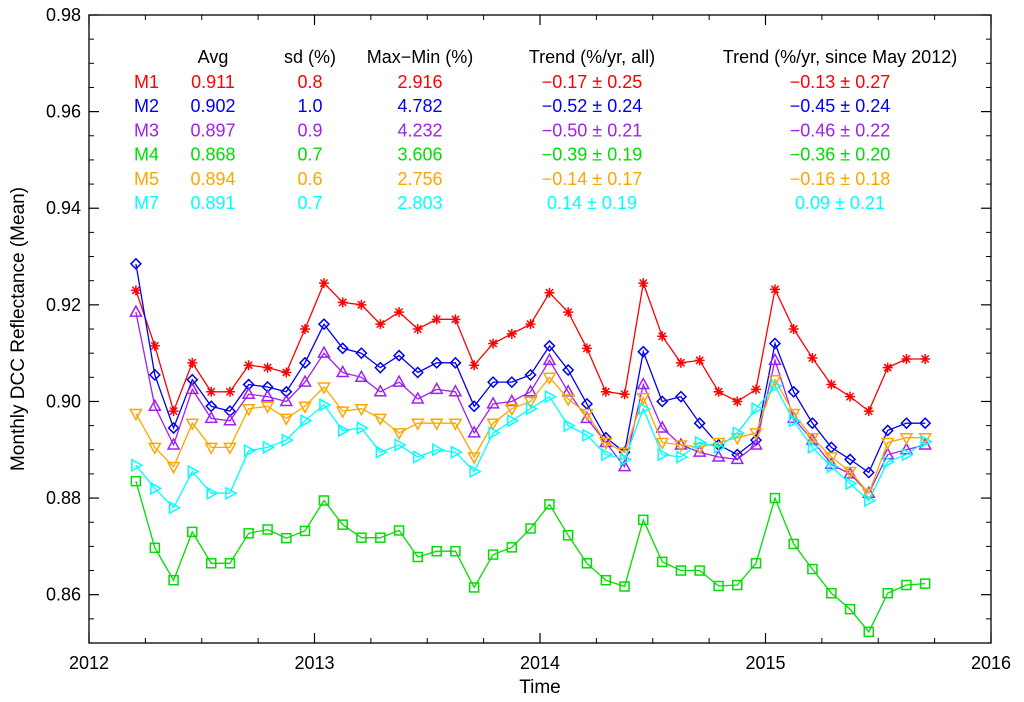 This screenshot has width=1024, height=702. I want to click on y-tick-label: 0.94, so click(63, 208).